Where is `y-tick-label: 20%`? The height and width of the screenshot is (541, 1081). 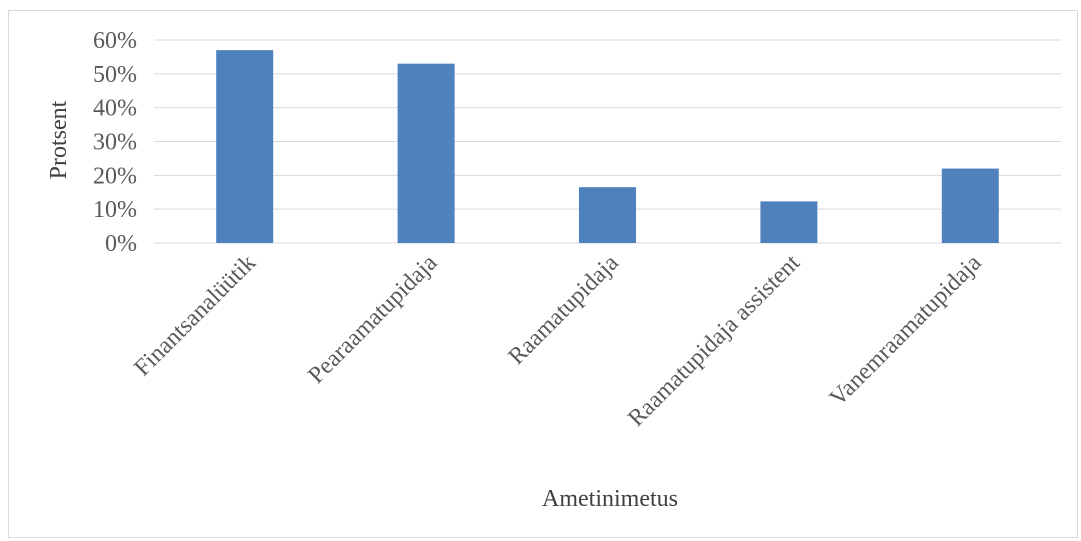 y-tick-label: 20% is located at coordinates (115, 176).